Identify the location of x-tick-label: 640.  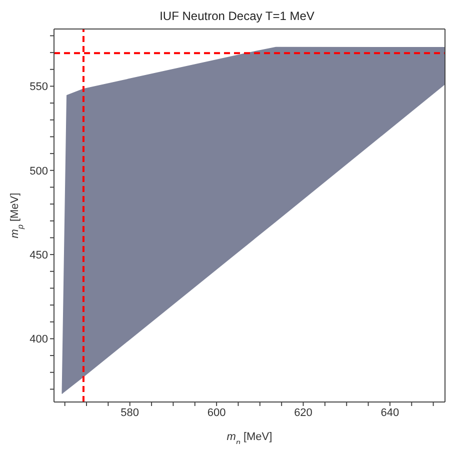
(390, 412).